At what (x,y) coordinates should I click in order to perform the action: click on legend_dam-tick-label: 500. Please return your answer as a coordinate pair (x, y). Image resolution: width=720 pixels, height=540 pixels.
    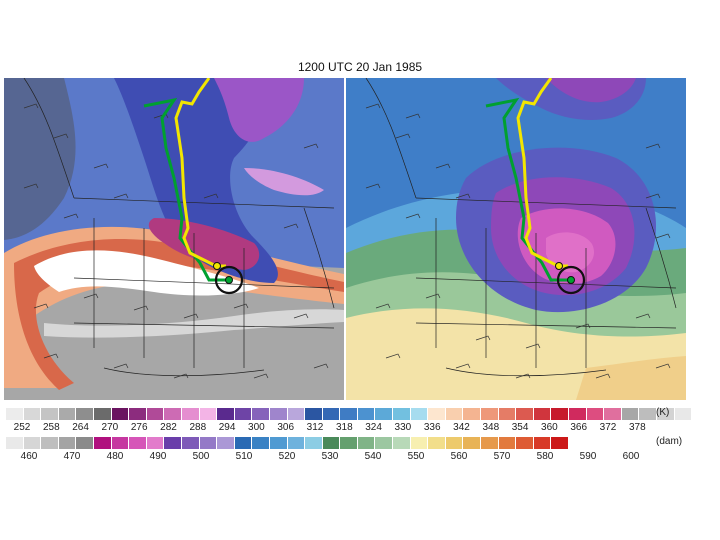
    Looking at the image, I should click on (201, 456).